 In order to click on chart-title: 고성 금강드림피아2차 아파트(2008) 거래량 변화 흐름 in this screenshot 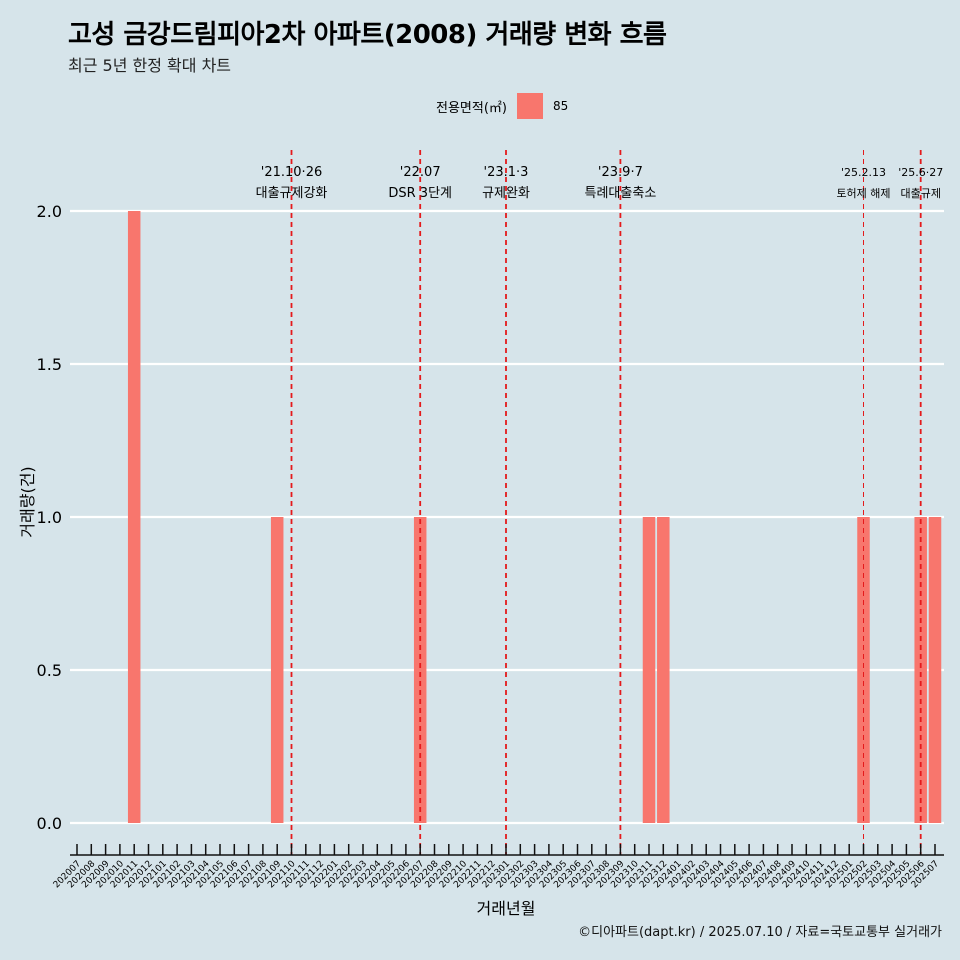, I will do `click(367, 35)`.